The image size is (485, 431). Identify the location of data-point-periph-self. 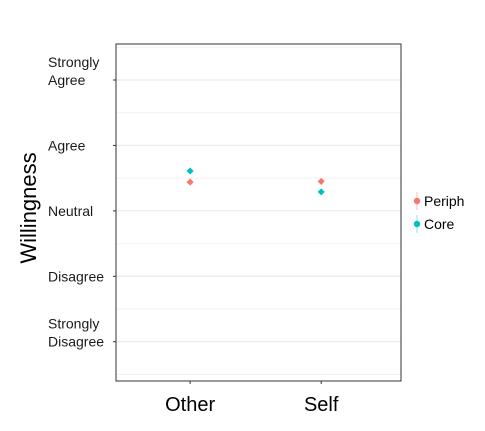
(321, 181).